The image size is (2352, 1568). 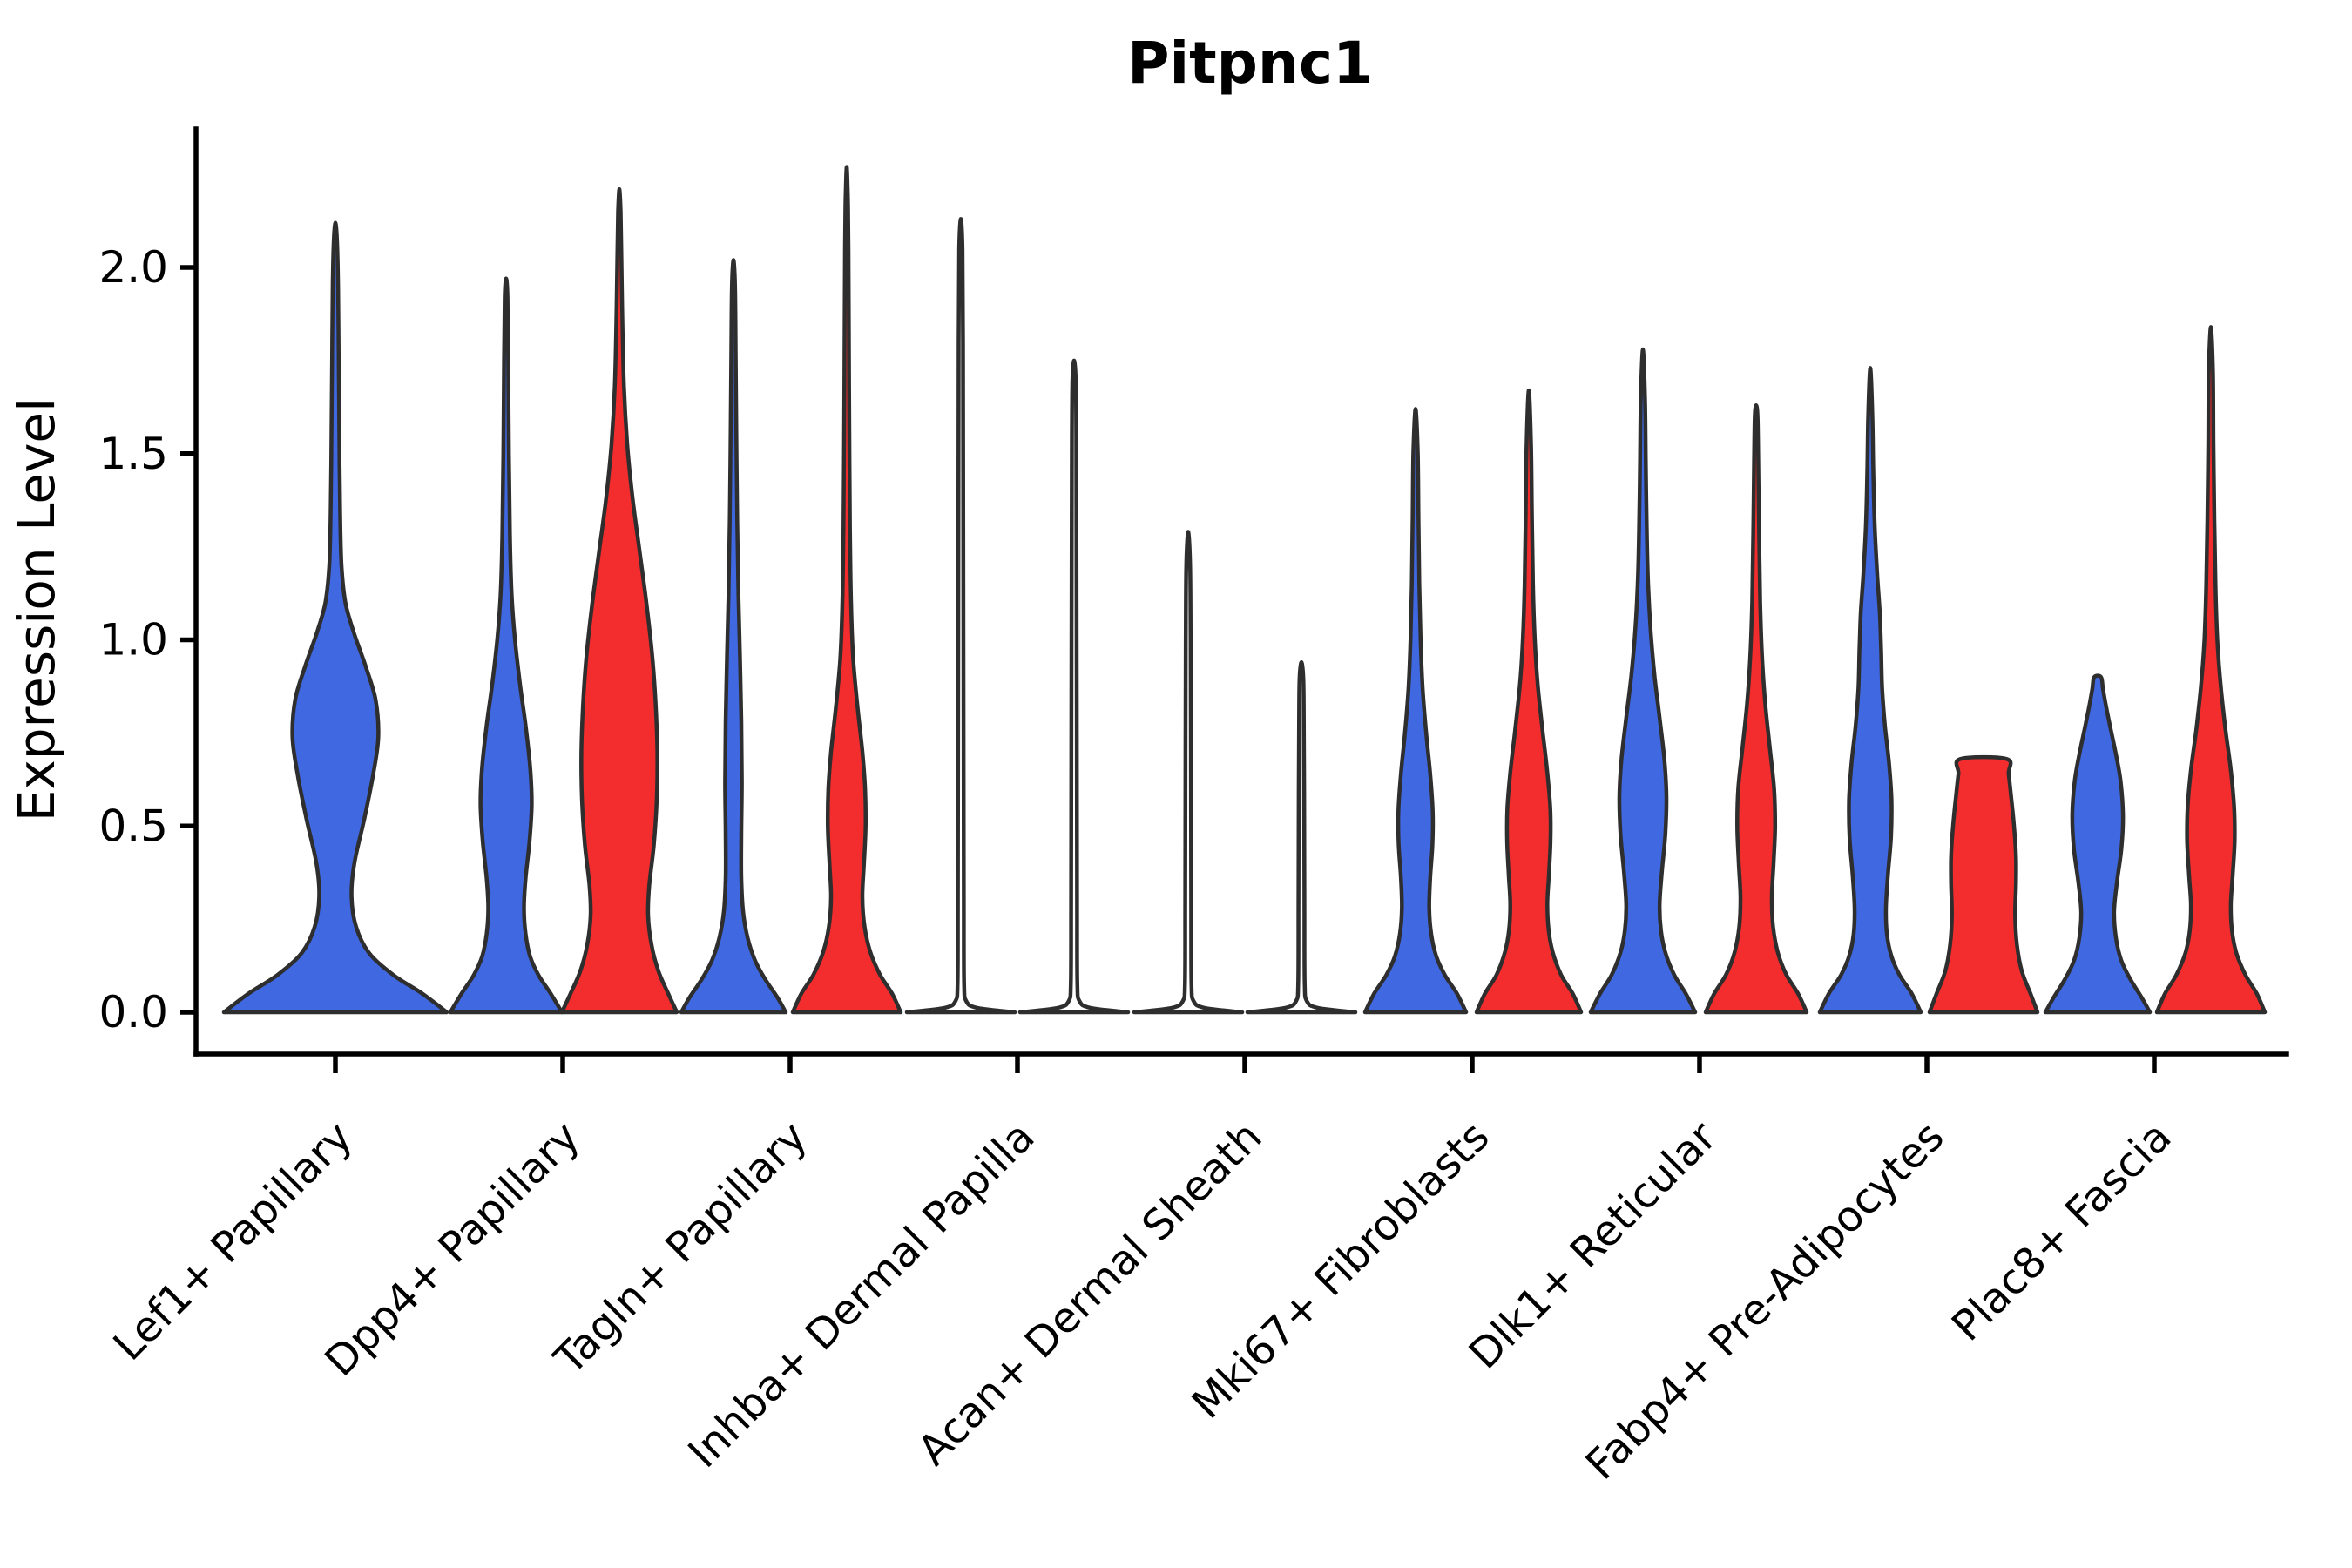 What do you see at coordinates (335, 618) in the screenshot?
I see `violin-lef1-papillary-blue` at bounding box center [335, 618].